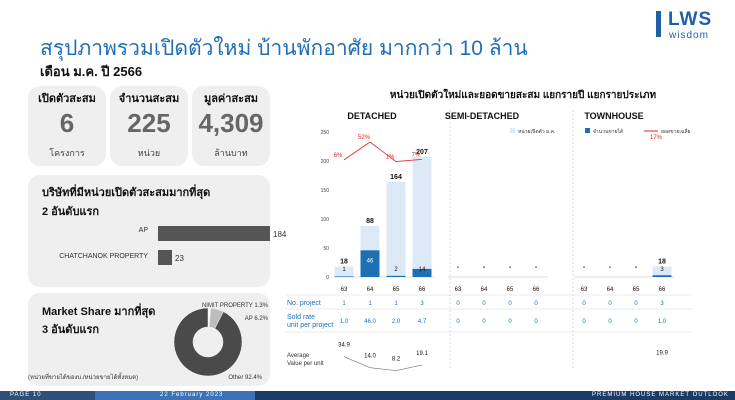  What do you see at coordinates (231, 153) in the screenshot?
I see `kpi-unit: ล้านบาท` at bounding box center [231, 153].